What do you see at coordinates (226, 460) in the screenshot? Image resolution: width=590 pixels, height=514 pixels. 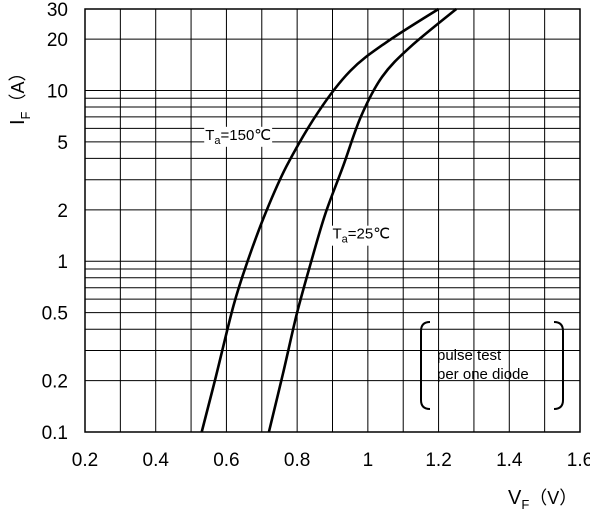 I see `x-tick-label: 0.6` at bounding box center [226, 460].